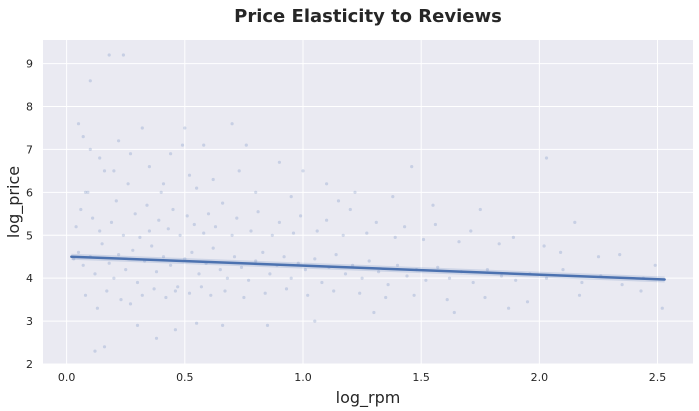  What do you see at coordinates (368, 268) in the screenshot?
I see `regression-line-group` at bounding box center [368, 268].